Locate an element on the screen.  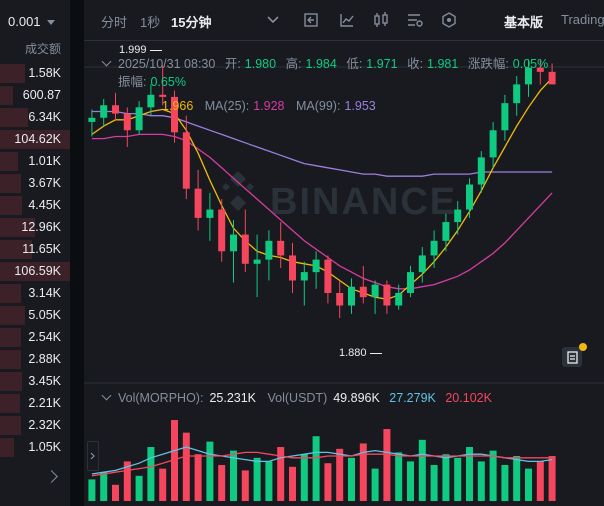
indicator-settings-icon is located at coordinates (311, 20).